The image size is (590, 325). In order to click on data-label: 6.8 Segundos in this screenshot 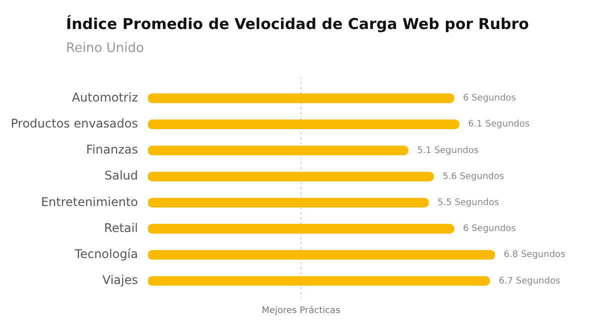, I will do `click(535, 255)`.